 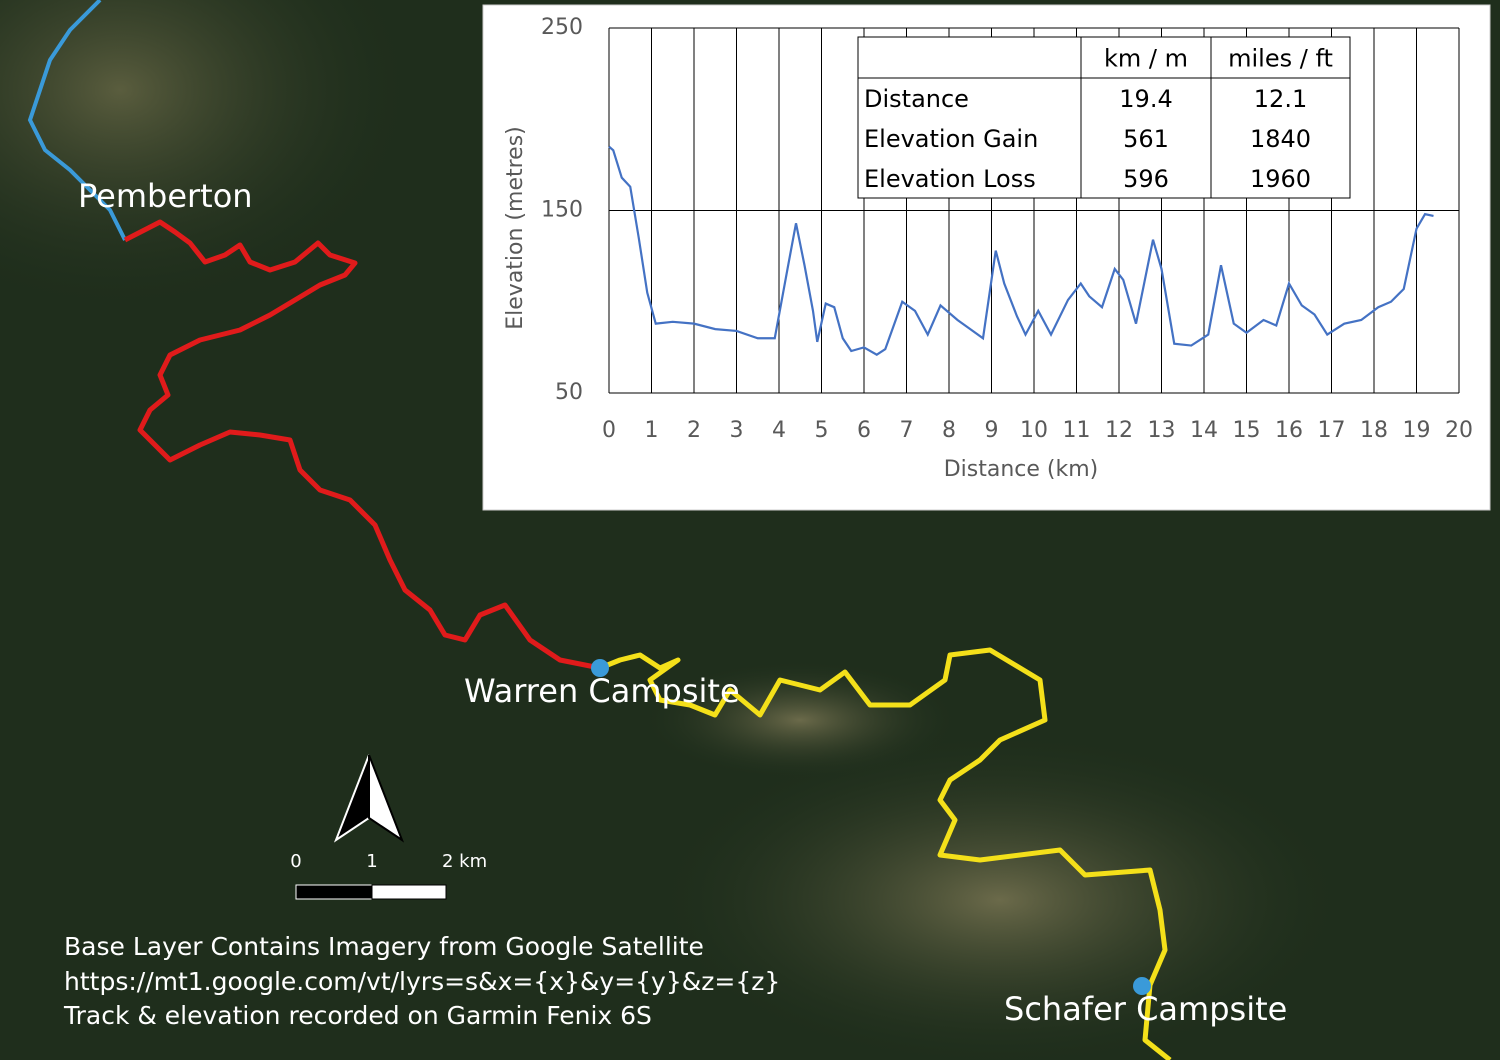 I want to click on x-axis-title: Distance (km), so click(x=1021, y=469).